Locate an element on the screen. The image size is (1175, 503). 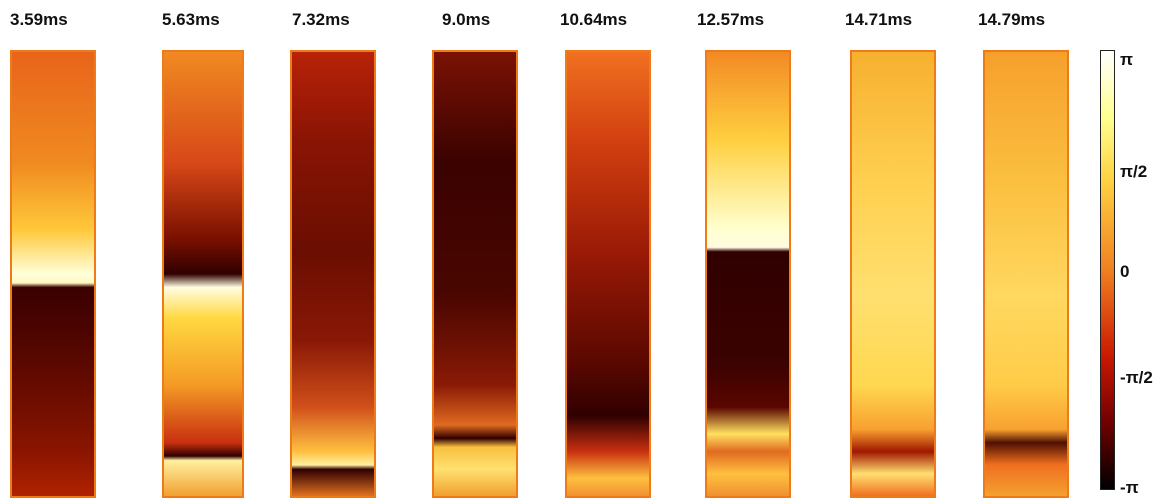
time-label: 9.0ms is located at coordinates (466, 19).